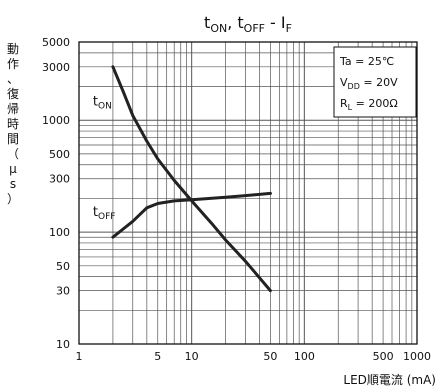  What do you see at coordinates (63, 344) in the screenshot?
I see `y-tick-label: 10` at bounding box center [63, 344].